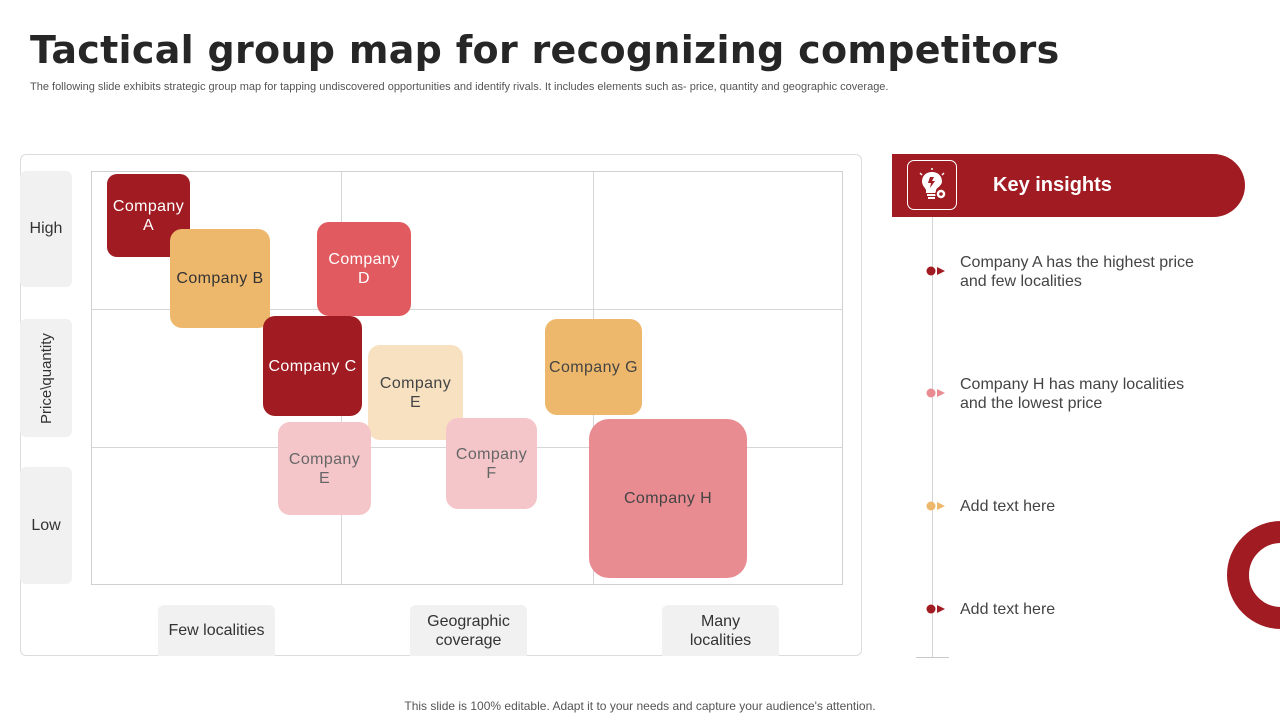 Image resolution: width=1280 pixels, height=720 pixels. I want to click on company-tile-e-lower: Company E, so click(324, 468).